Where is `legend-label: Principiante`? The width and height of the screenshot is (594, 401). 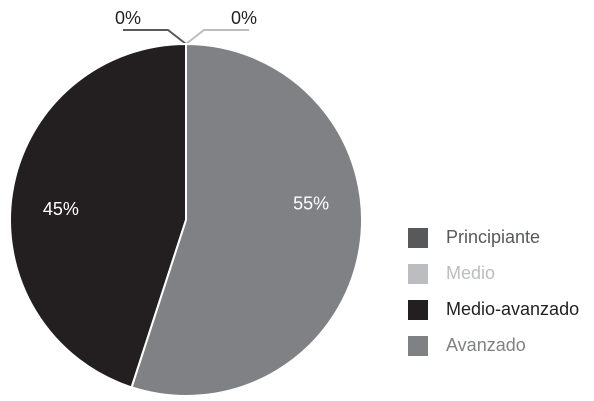
legend-label: Principiante is located at coordinates (493, 237).